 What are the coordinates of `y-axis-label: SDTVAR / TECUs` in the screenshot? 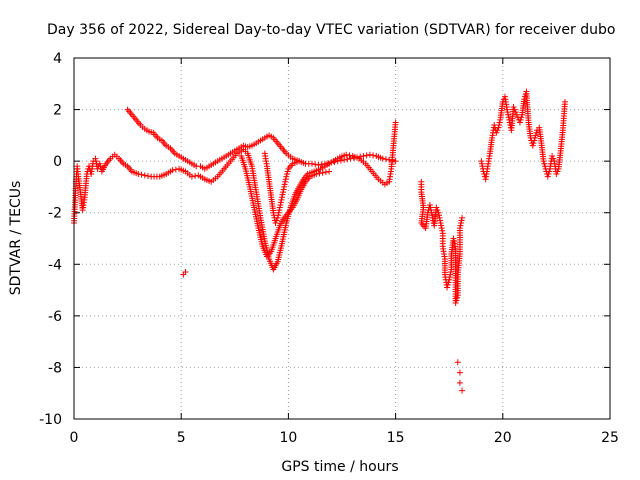 It's located at (16, 238).